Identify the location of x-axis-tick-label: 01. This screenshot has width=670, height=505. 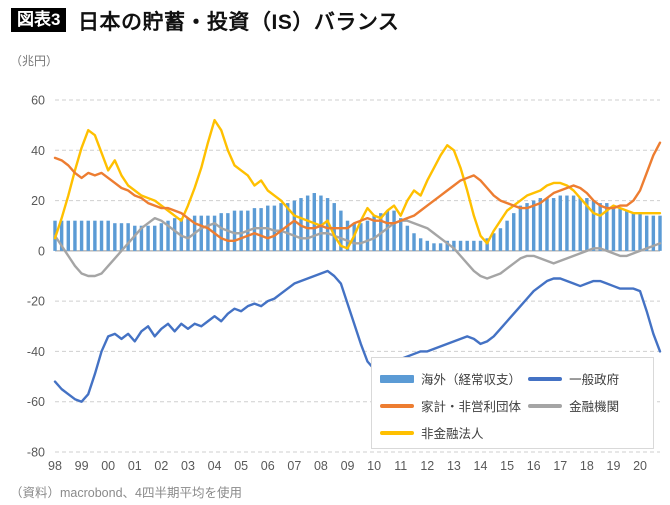
(135, 466).